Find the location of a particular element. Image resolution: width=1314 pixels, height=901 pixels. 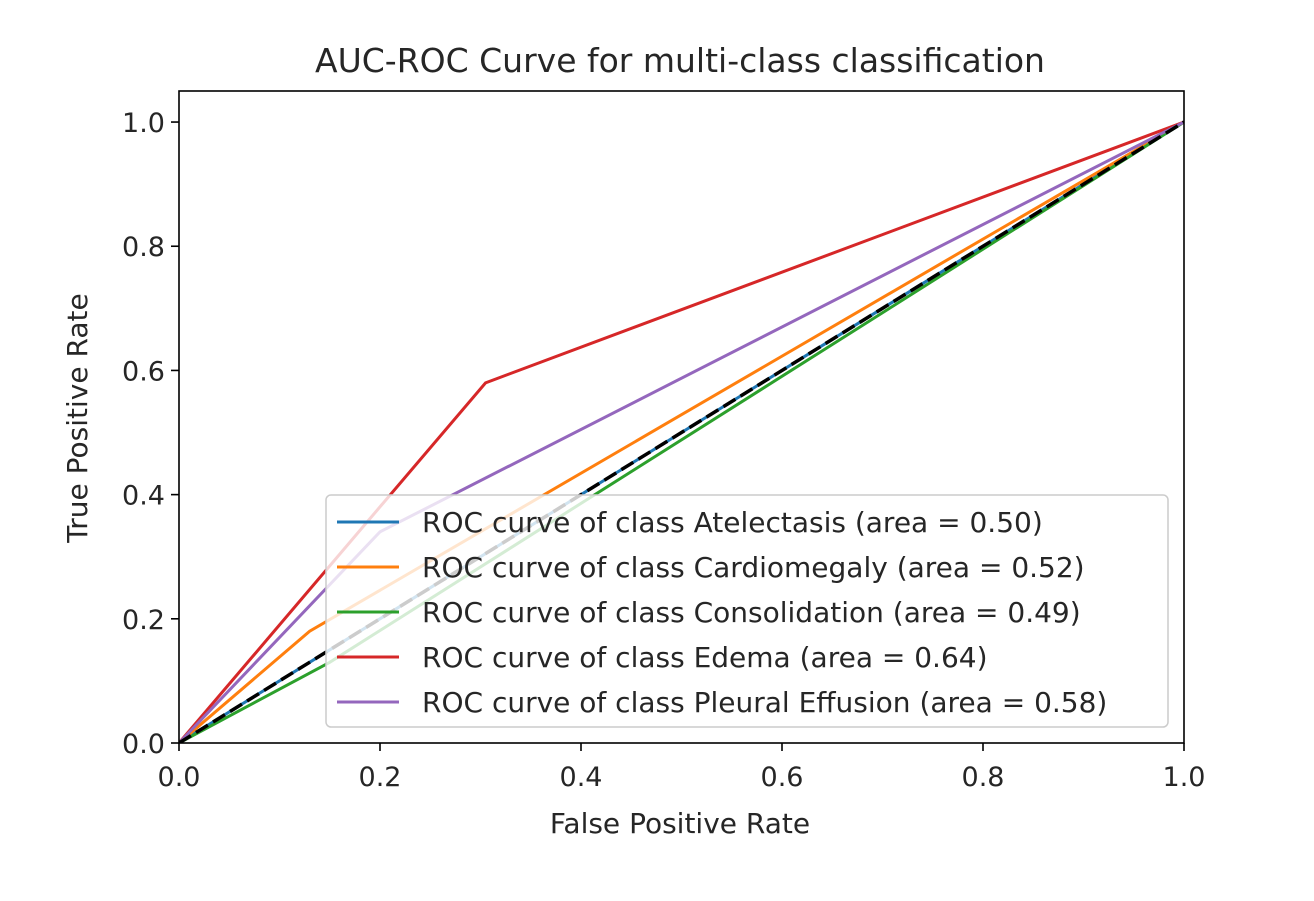

y-tick-label: 1.0 is located at coordinates (143, 123).